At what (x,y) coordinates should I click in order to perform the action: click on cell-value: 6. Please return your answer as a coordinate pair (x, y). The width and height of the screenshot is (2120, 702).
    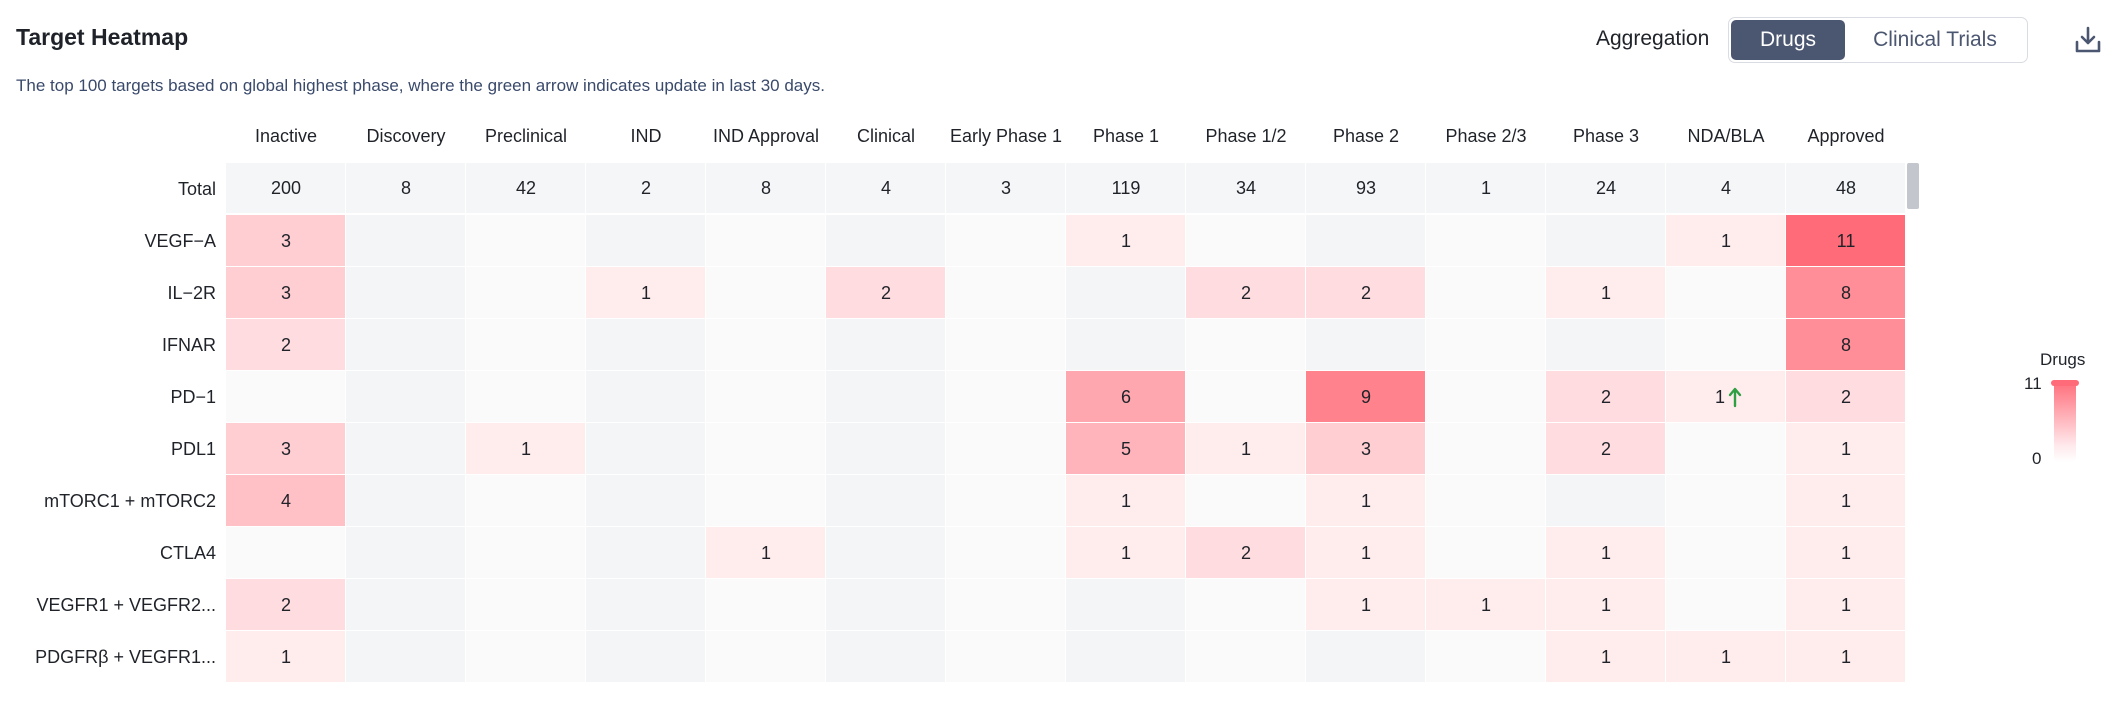
    Looking at the image, I should click on (1126, 397).